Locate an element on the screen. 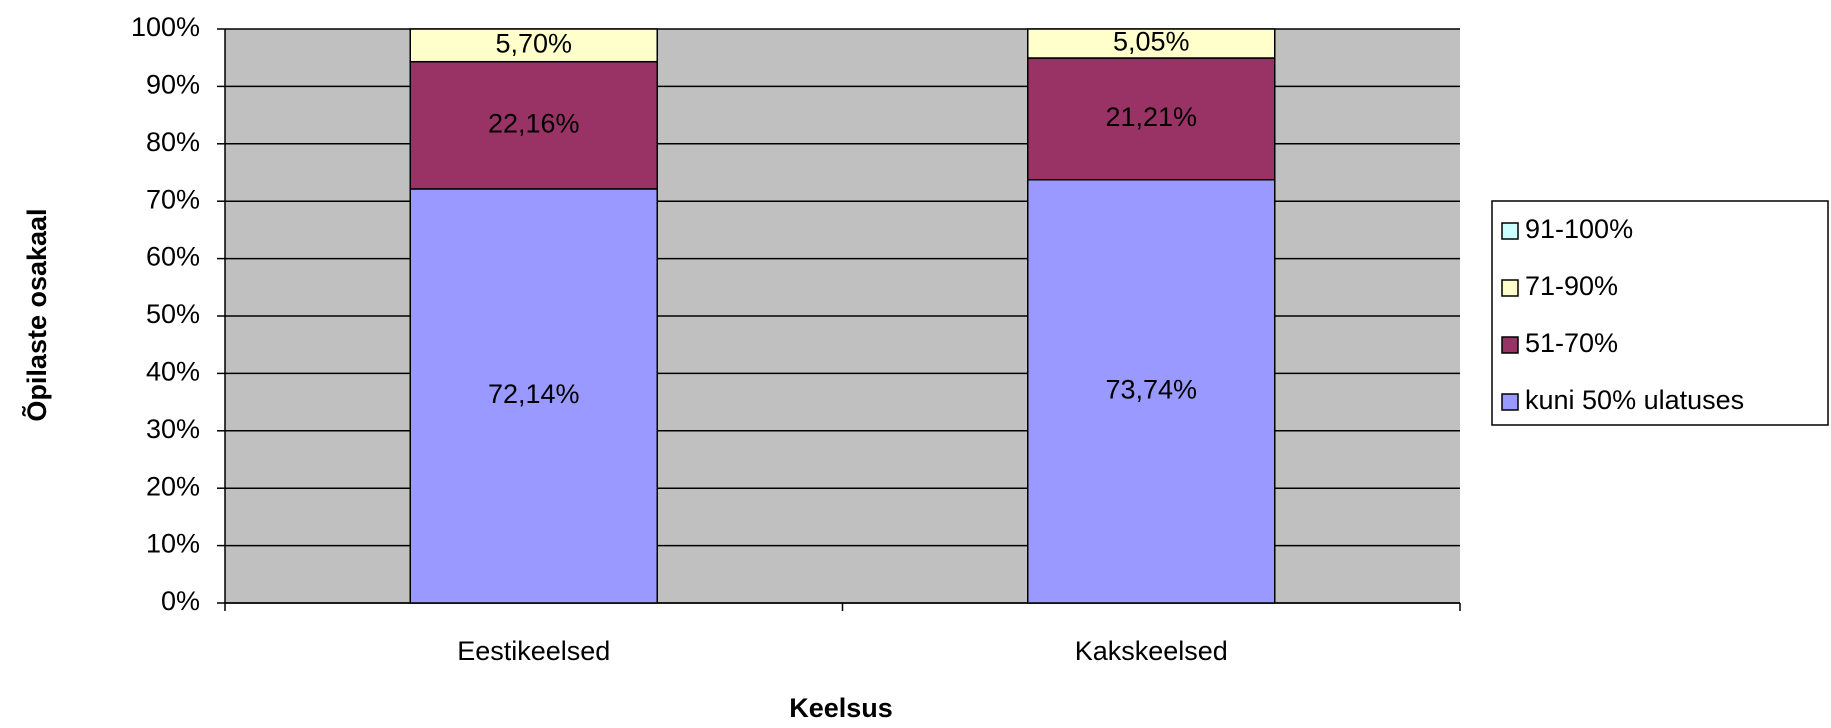  legend-label: 71-90% is located at coordinates (1571, 286).